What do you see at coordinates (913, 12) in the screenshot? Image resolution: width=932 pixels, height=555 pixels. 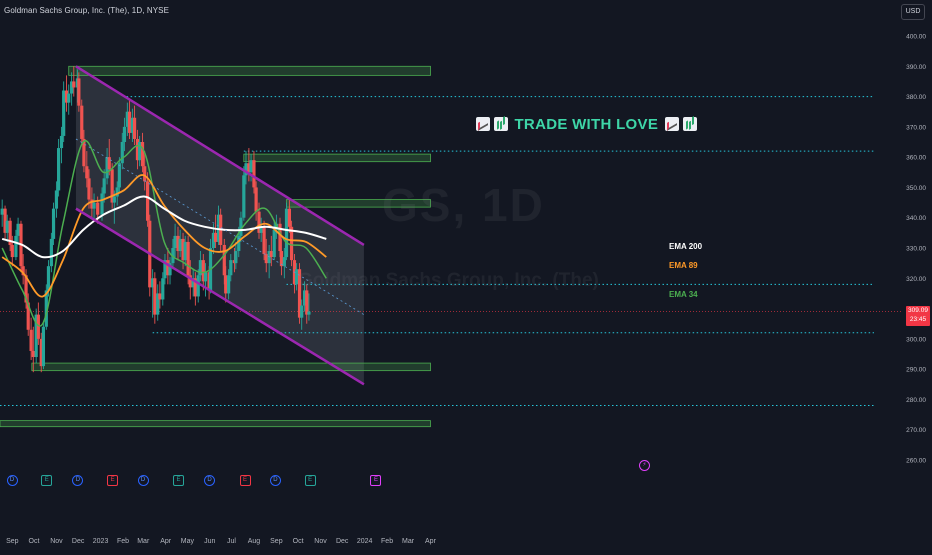 I see `currency-button: USD` at bounding box center [913, 12].